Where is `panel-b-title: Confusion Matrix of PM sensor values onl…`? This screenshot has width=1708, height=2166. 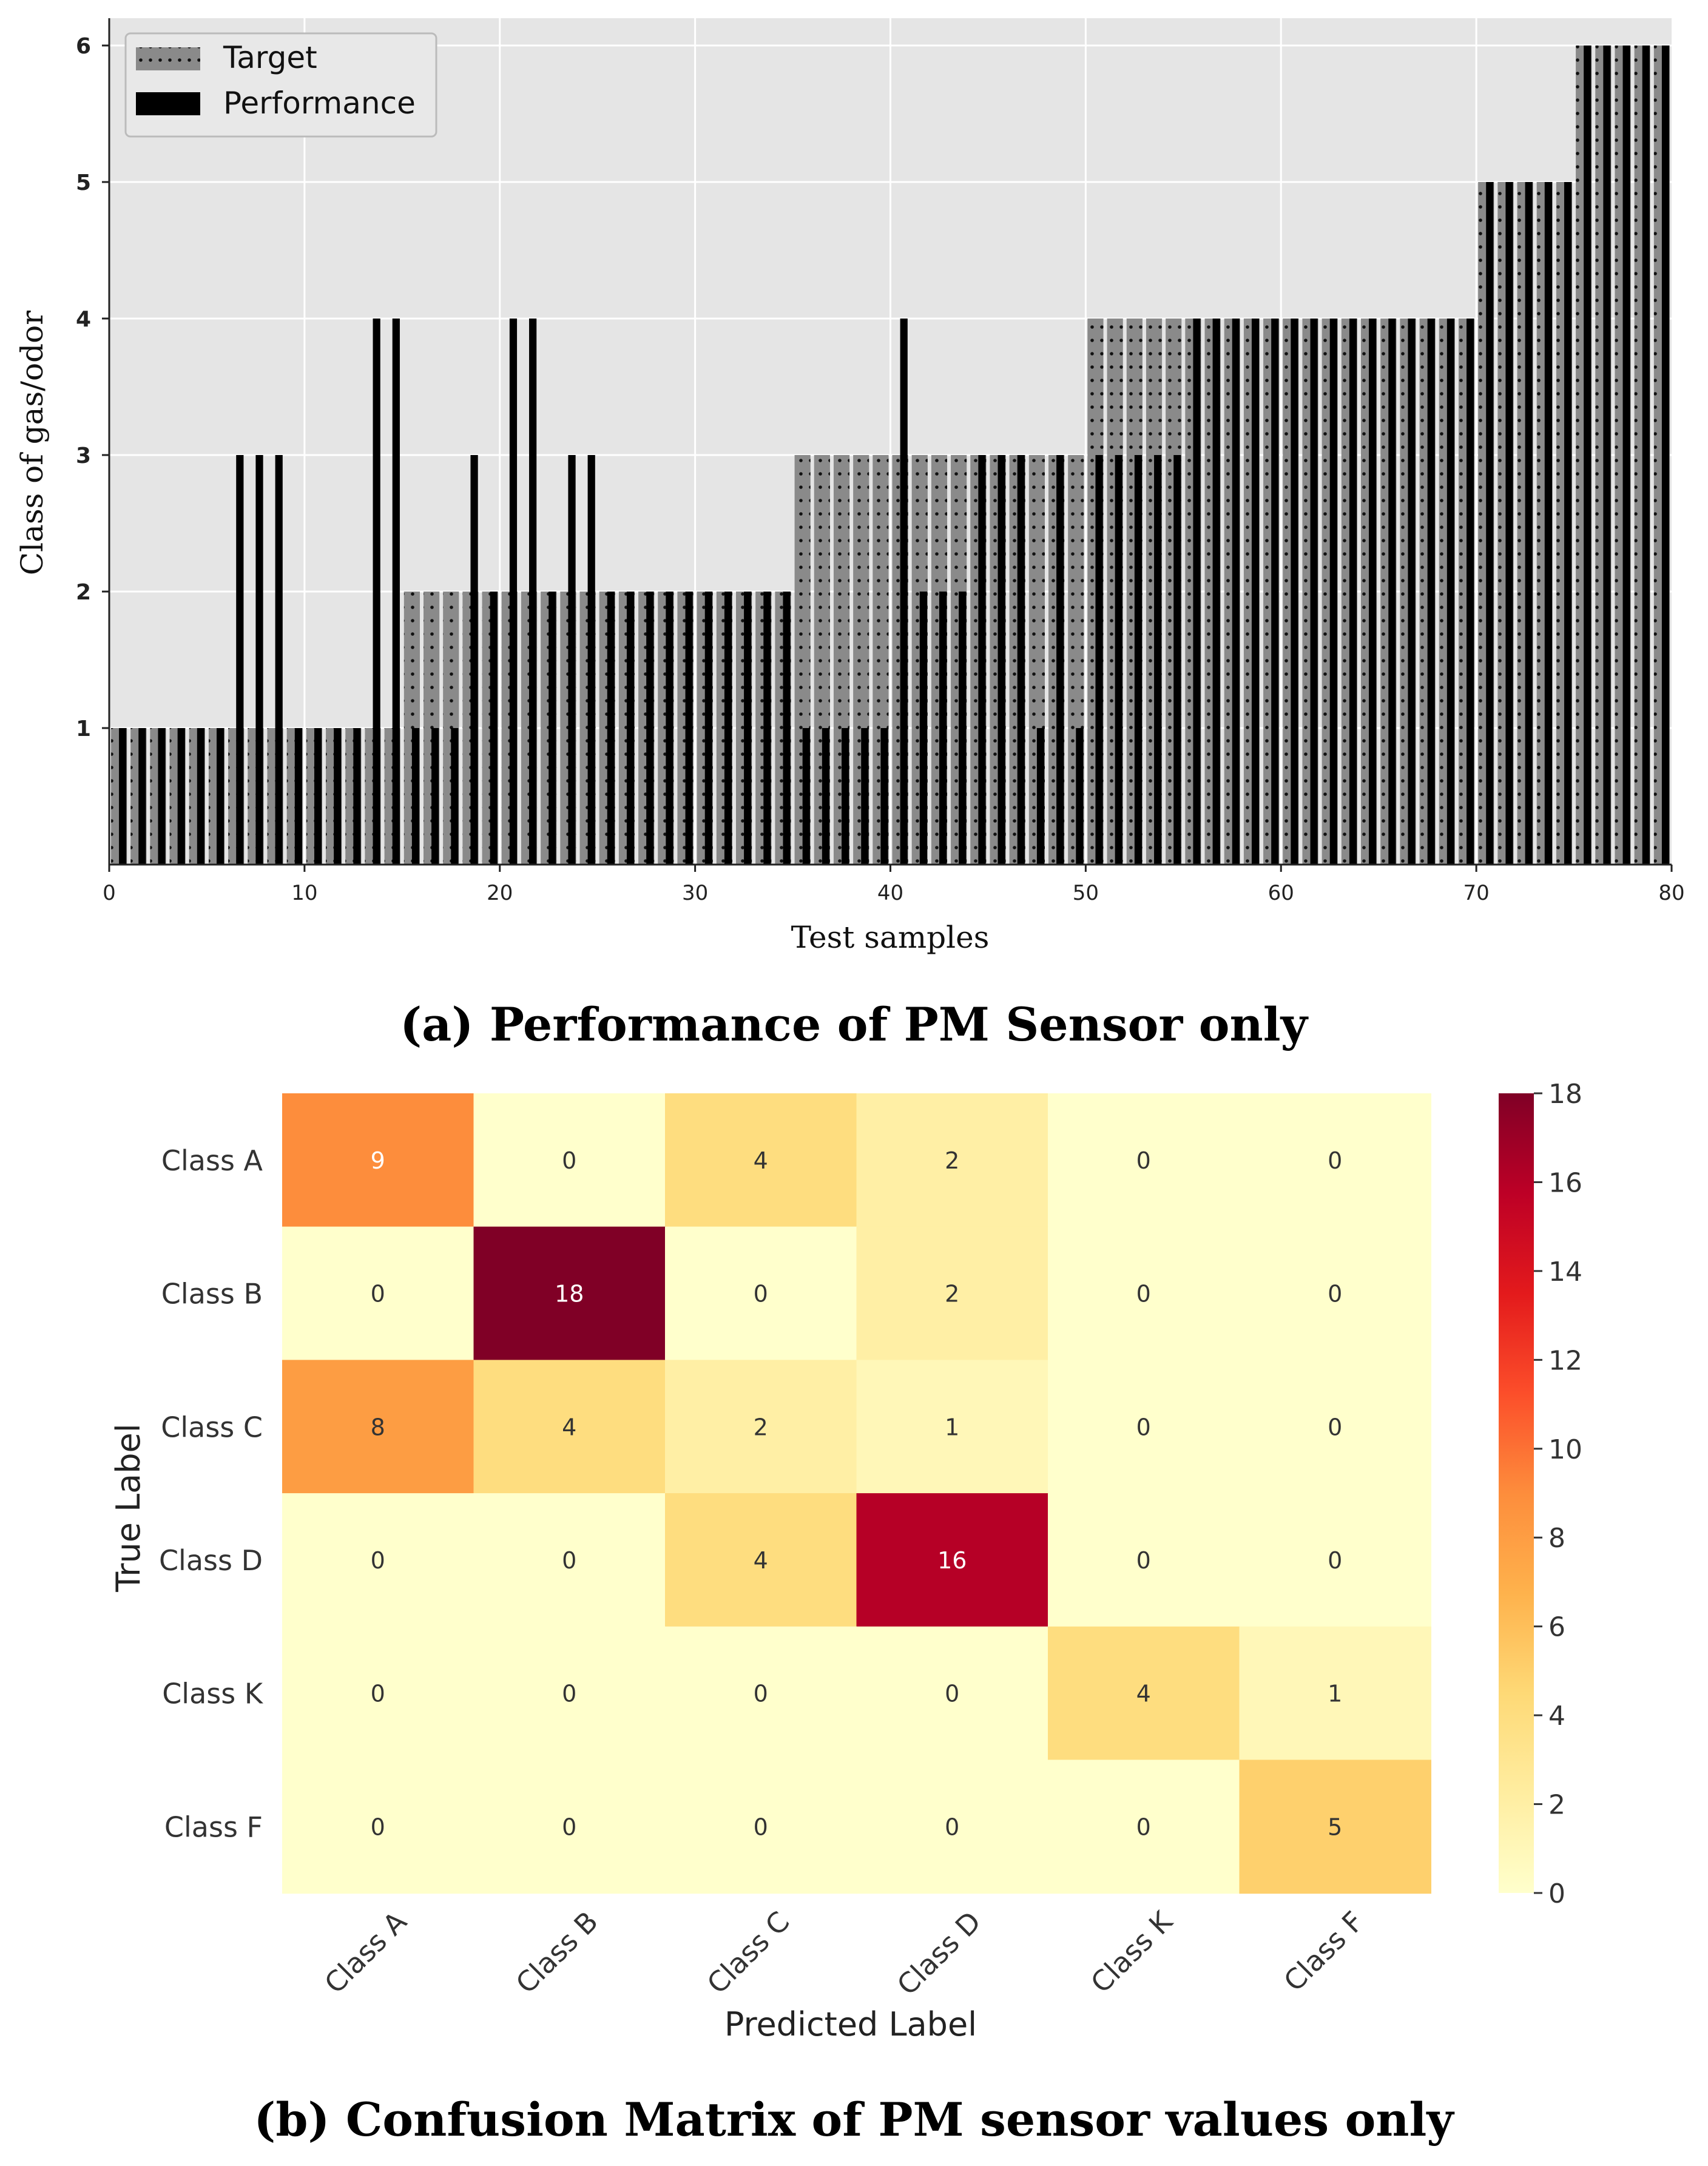
panel-b-title: Confusion Matrix of PM sensor values onl… is located at coordinates (901, 2120).